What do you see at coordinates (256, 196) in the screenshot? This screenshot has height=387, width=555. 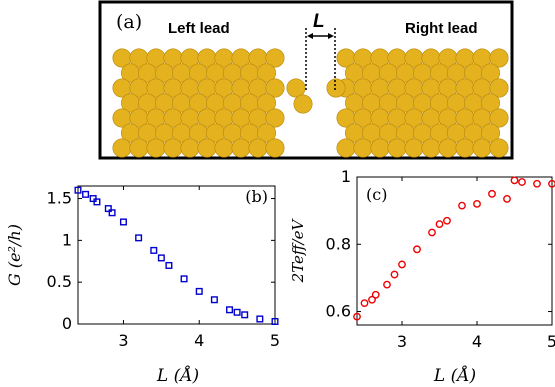 I see `panel-b-tag: (b)` at bounding box center [256, 196].